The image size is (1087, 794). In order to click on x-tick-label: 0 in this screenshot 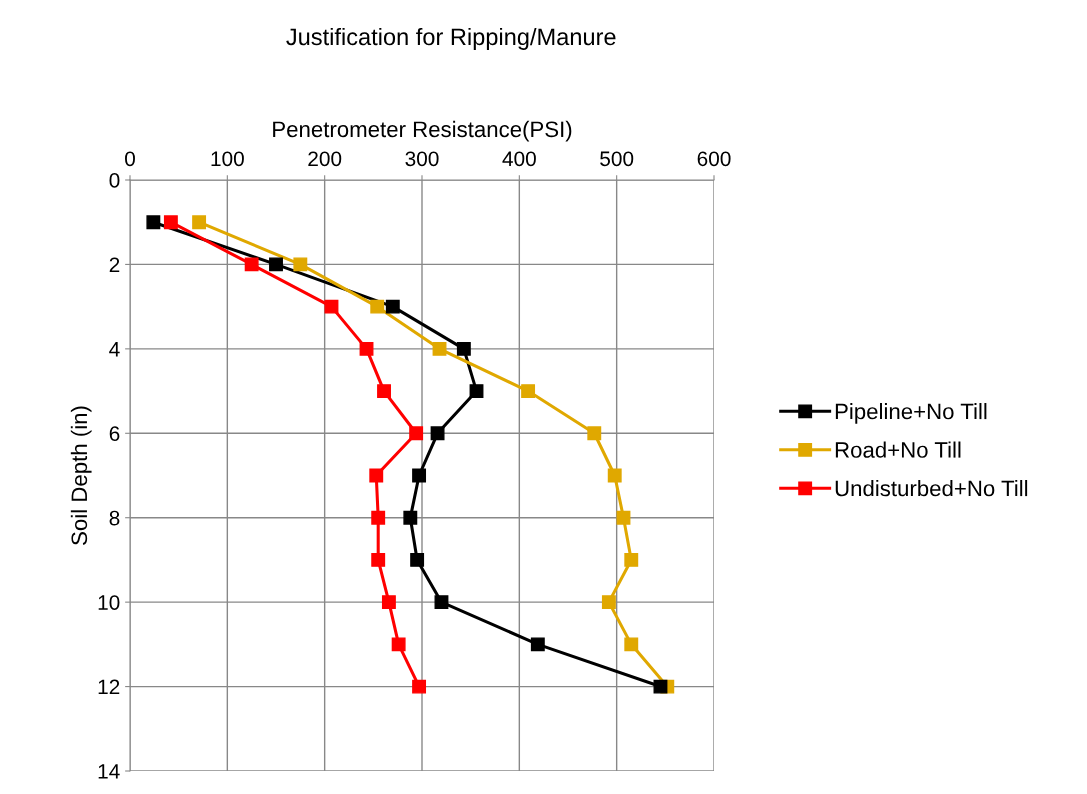, I will do `click(130, 159)`.